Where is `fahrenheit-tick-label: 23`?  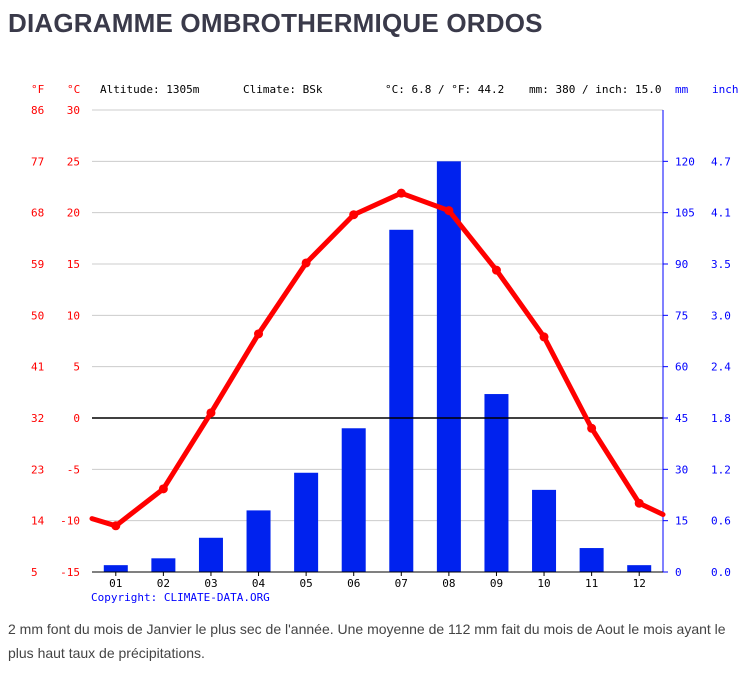
fahrenheit-tick-label: 23 is located at coordinates (37, 469).